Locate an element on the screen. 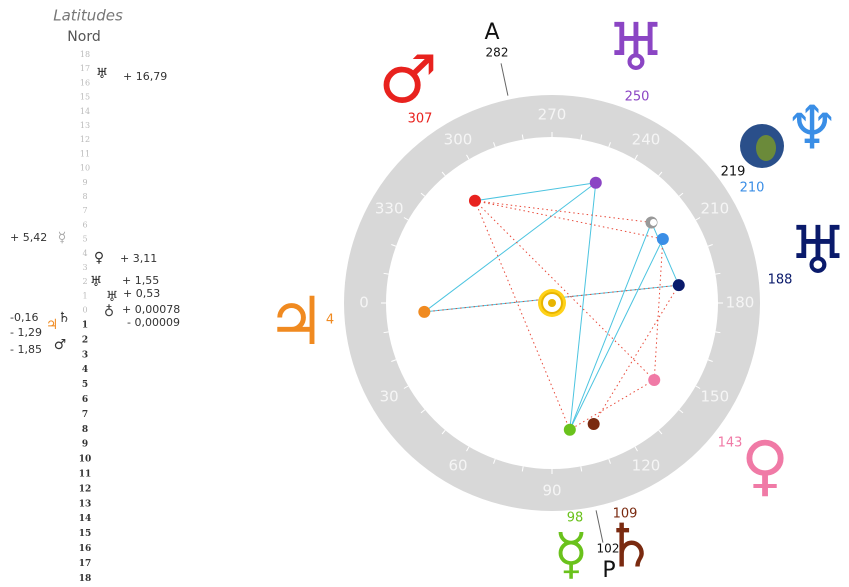 This screenshot has height=587, width=849. south-scale-label: 15 is located at coordinates (85, 534).